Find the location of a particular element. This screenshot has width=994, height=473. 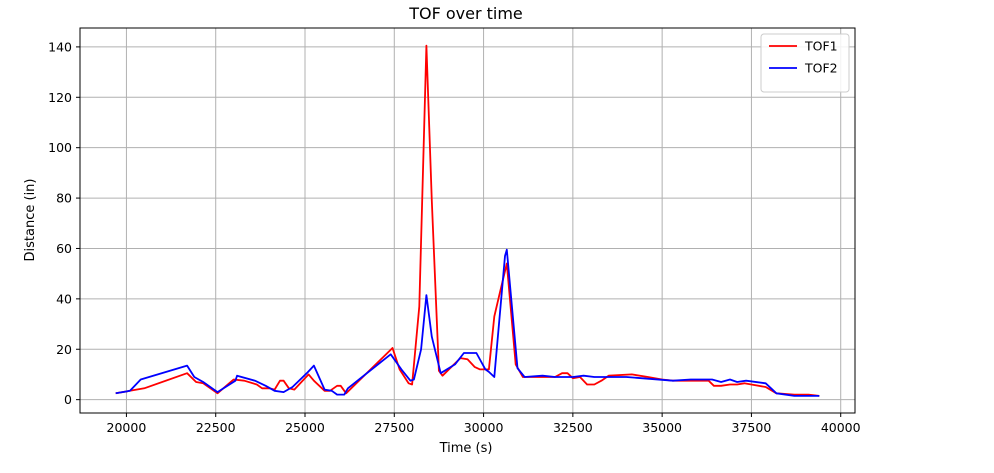

x-tick-label: 37500 is located at coordinates (752, 427).